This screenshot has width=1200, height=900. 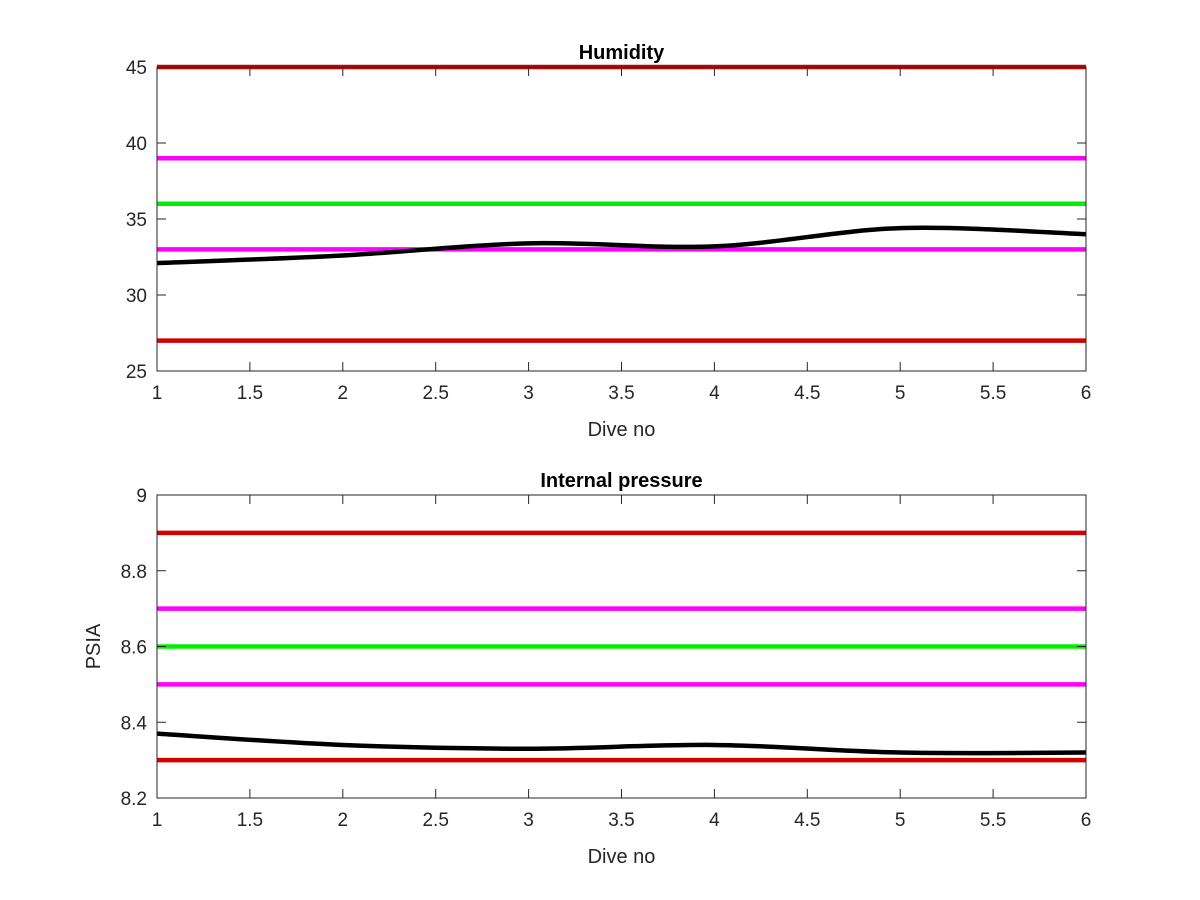 What do you see at coordinates (136, 220) in the screenshot?
I see `y-tick-label: 35` at bounding box center [136, 220].